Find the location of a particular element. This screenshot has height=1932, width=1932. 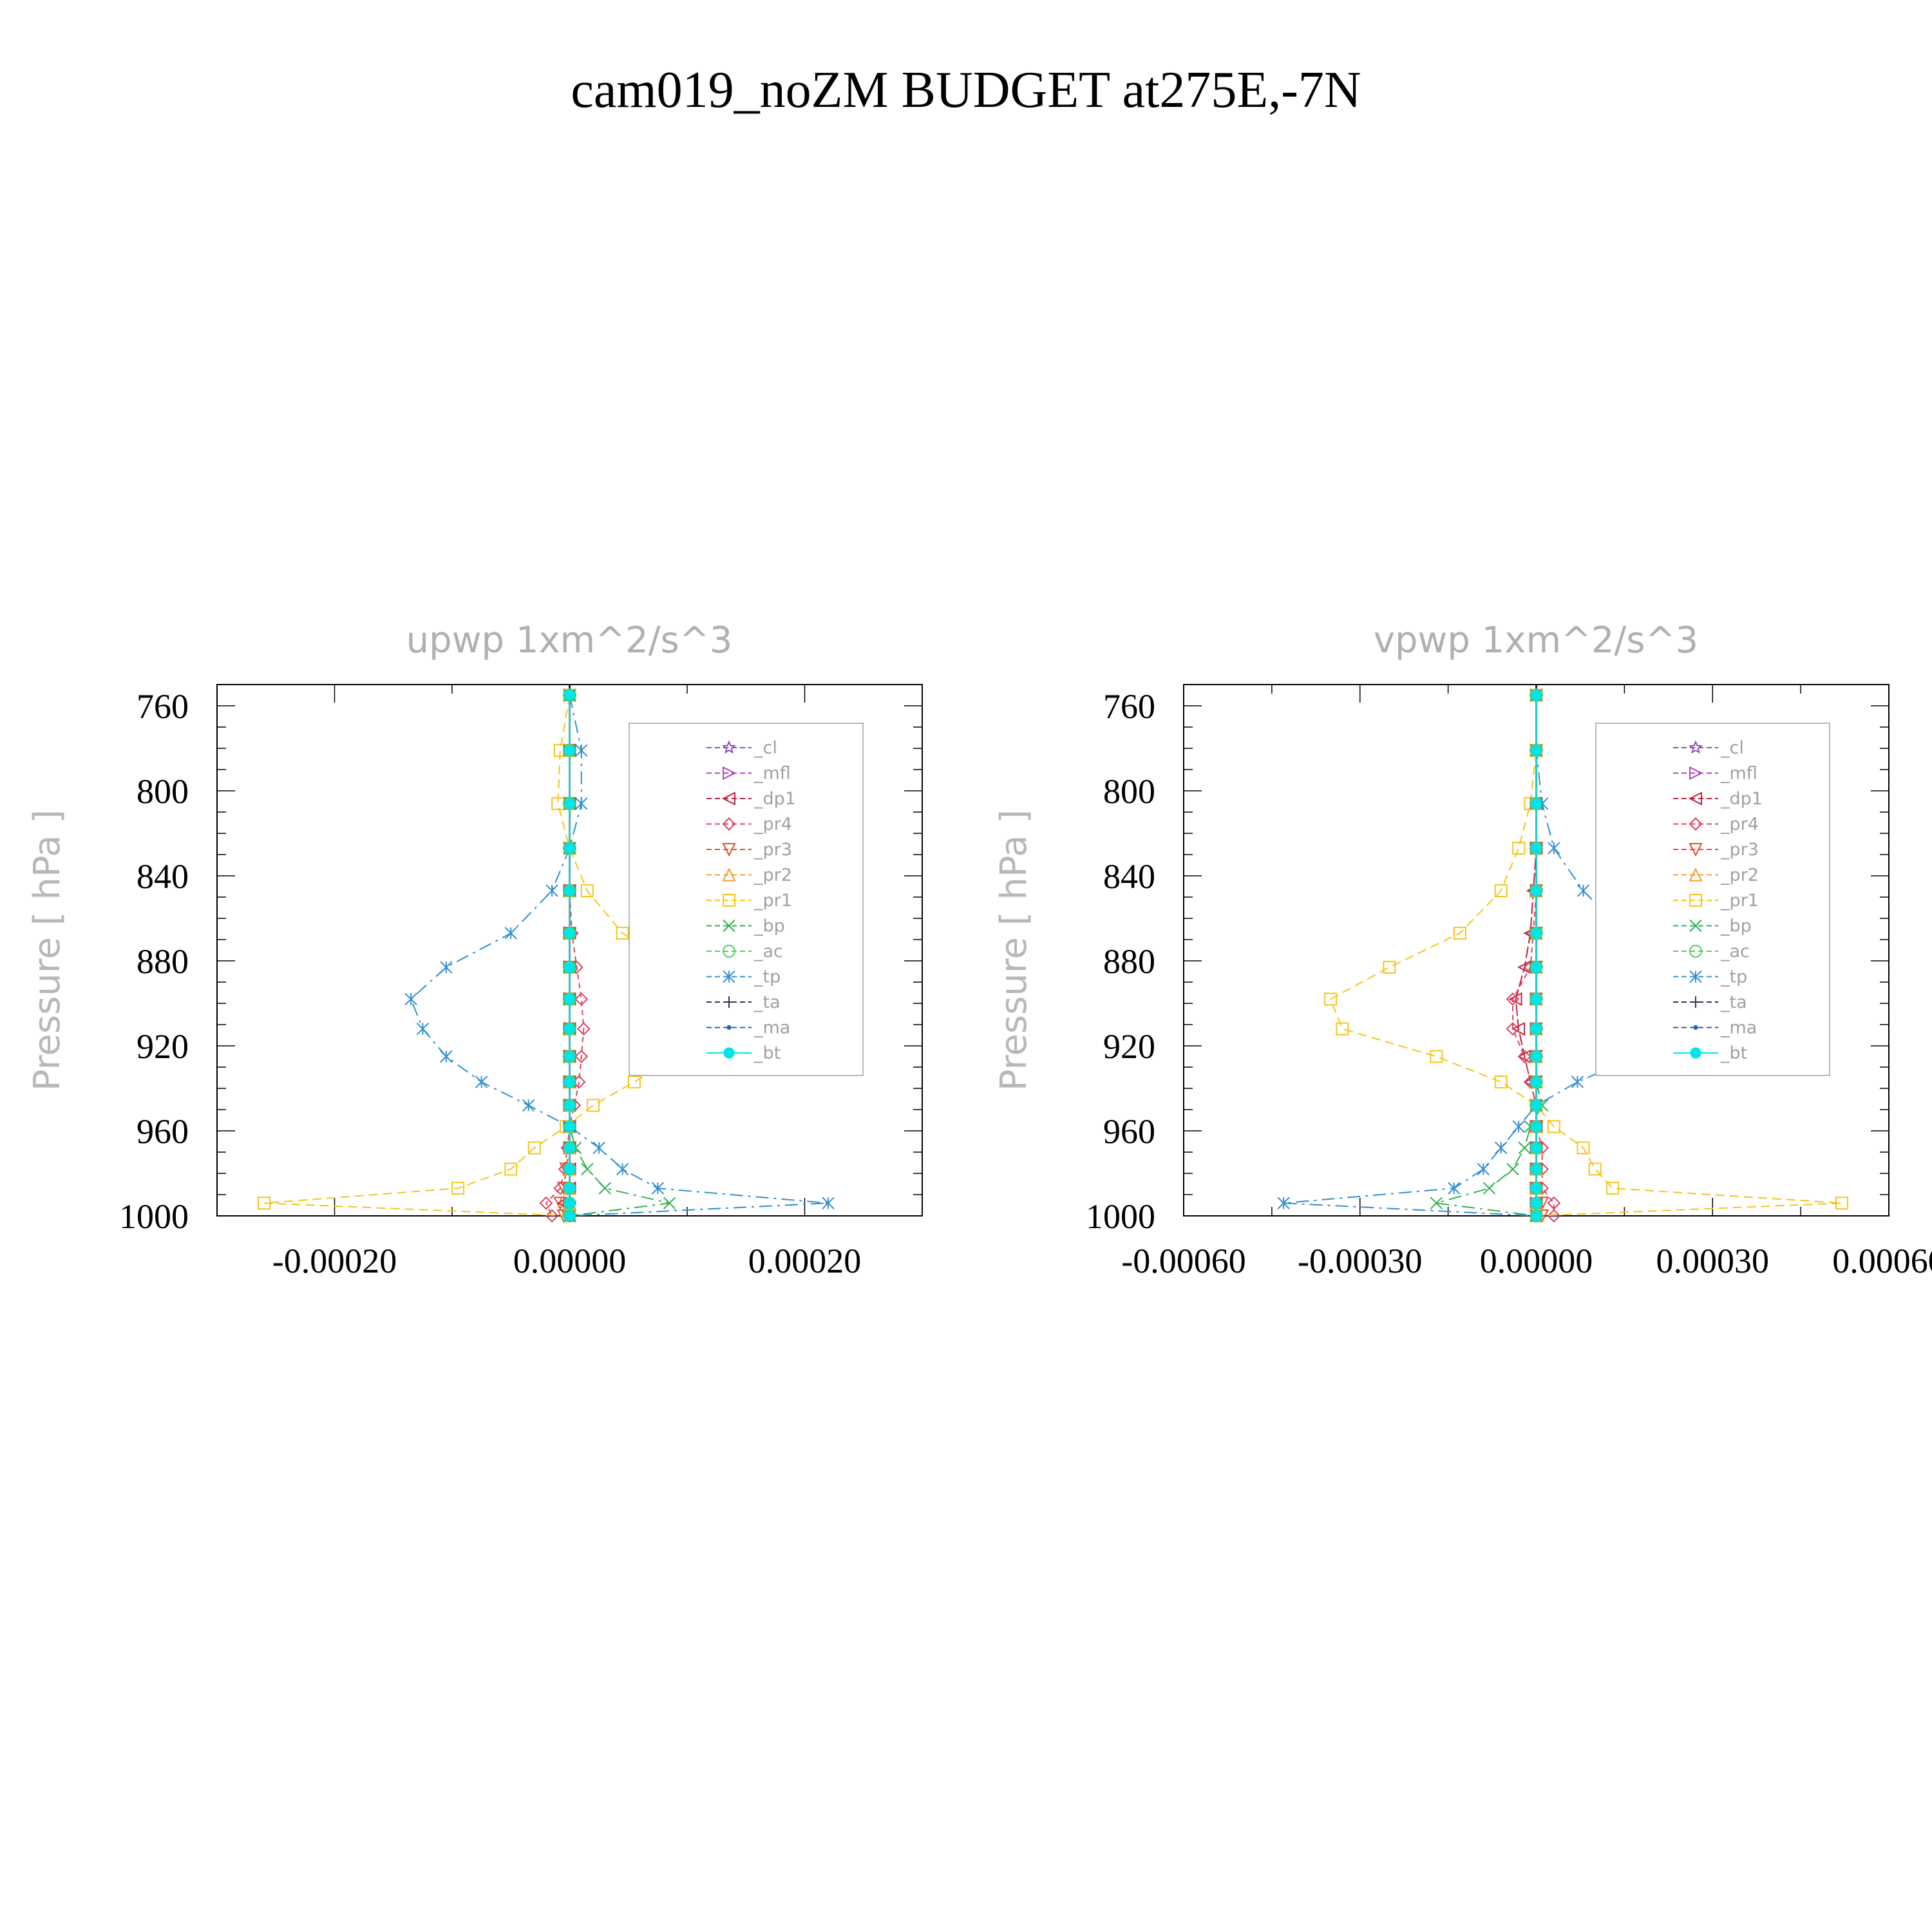

x-tick-label: -0.00060 is located at coordinates (1183, 1261).